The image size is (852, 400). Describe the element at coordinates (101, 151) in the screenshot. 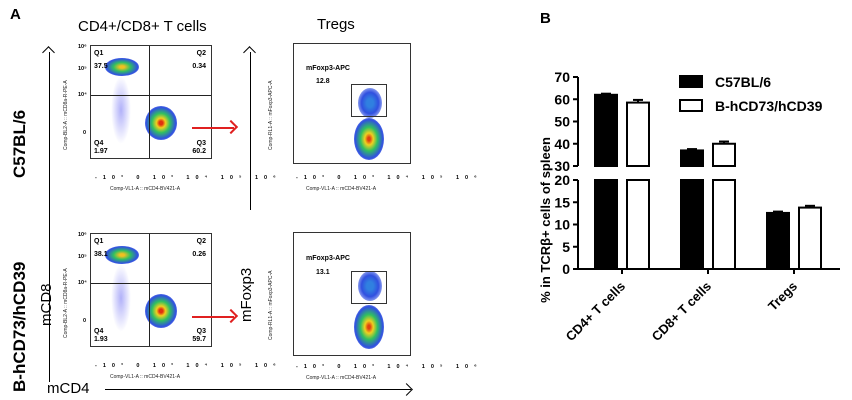

I see `quadrant-value: 1.97` at that location.